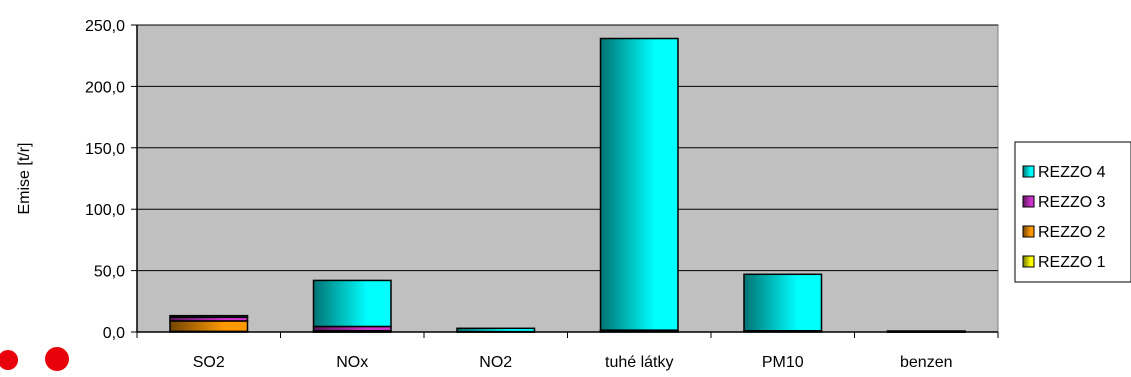  I want to click on x-tick-labels: SO2 NOx NO2 tuhé látky PM10 benzen, so click(567, 351).